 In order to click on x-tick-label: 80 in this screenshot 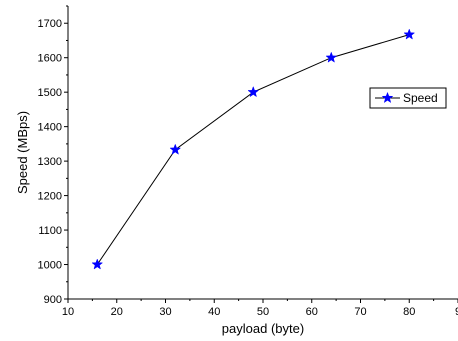, I will do `click(409, 312)`.